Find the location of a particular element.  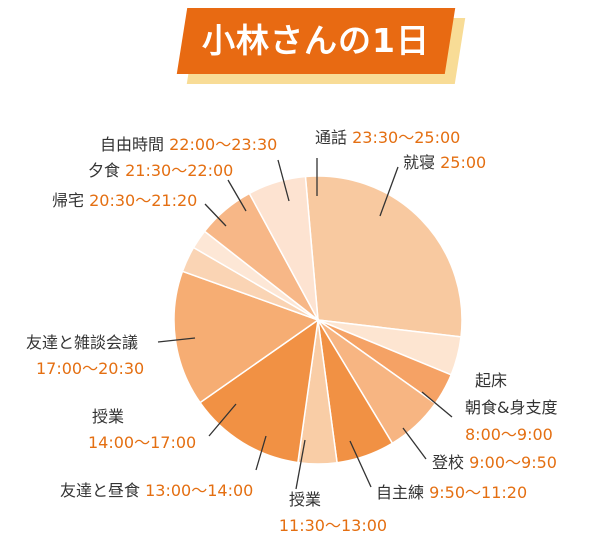

chart-title: 小林さんの1日 is located at coordinates (316, 40).